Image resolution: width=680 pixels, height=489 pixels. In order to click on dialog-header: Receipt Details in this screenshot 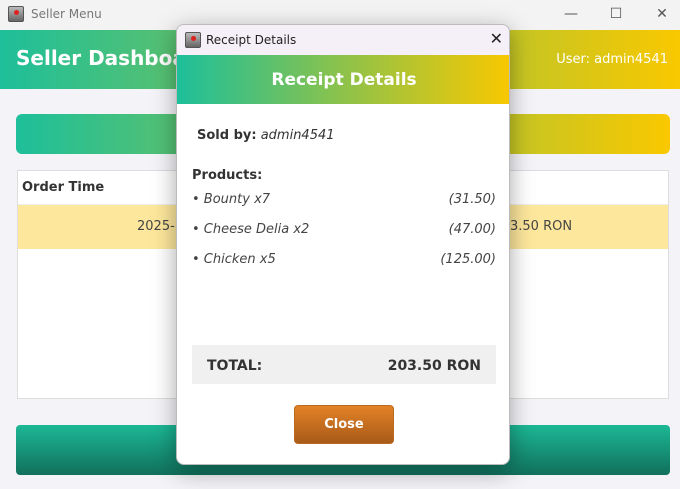, I will do `click(343, 79)`.